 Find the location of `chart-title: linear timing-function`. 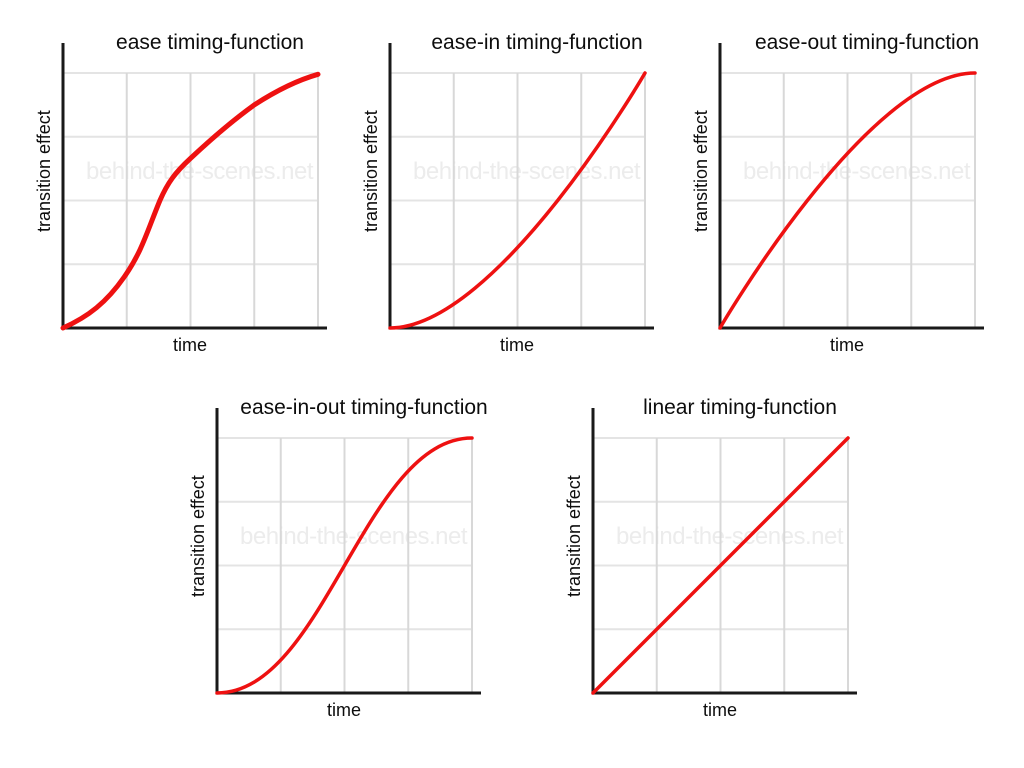

chart-title: linear timing-function is located at coordinates (740, 407).